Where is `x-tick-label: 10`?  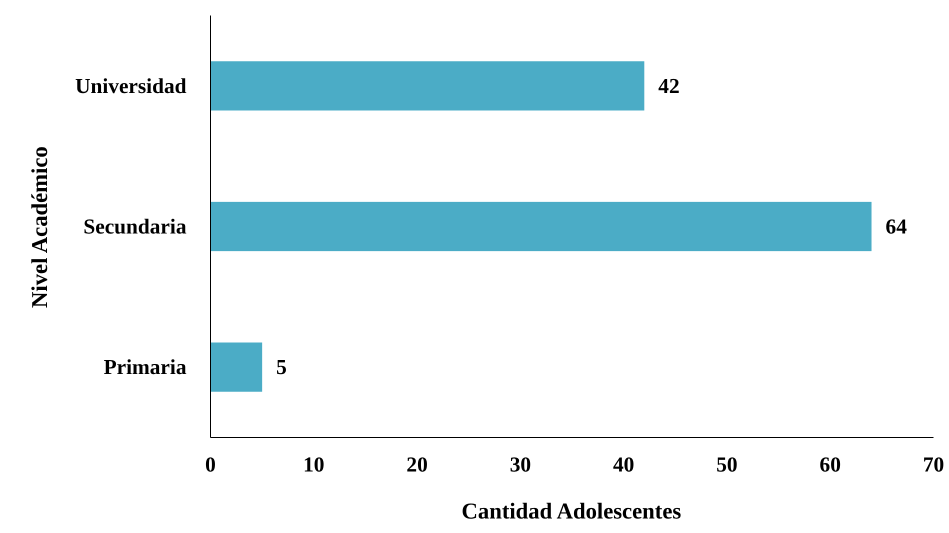
x-tick-label: 10 is located at coordinates (313, 464).